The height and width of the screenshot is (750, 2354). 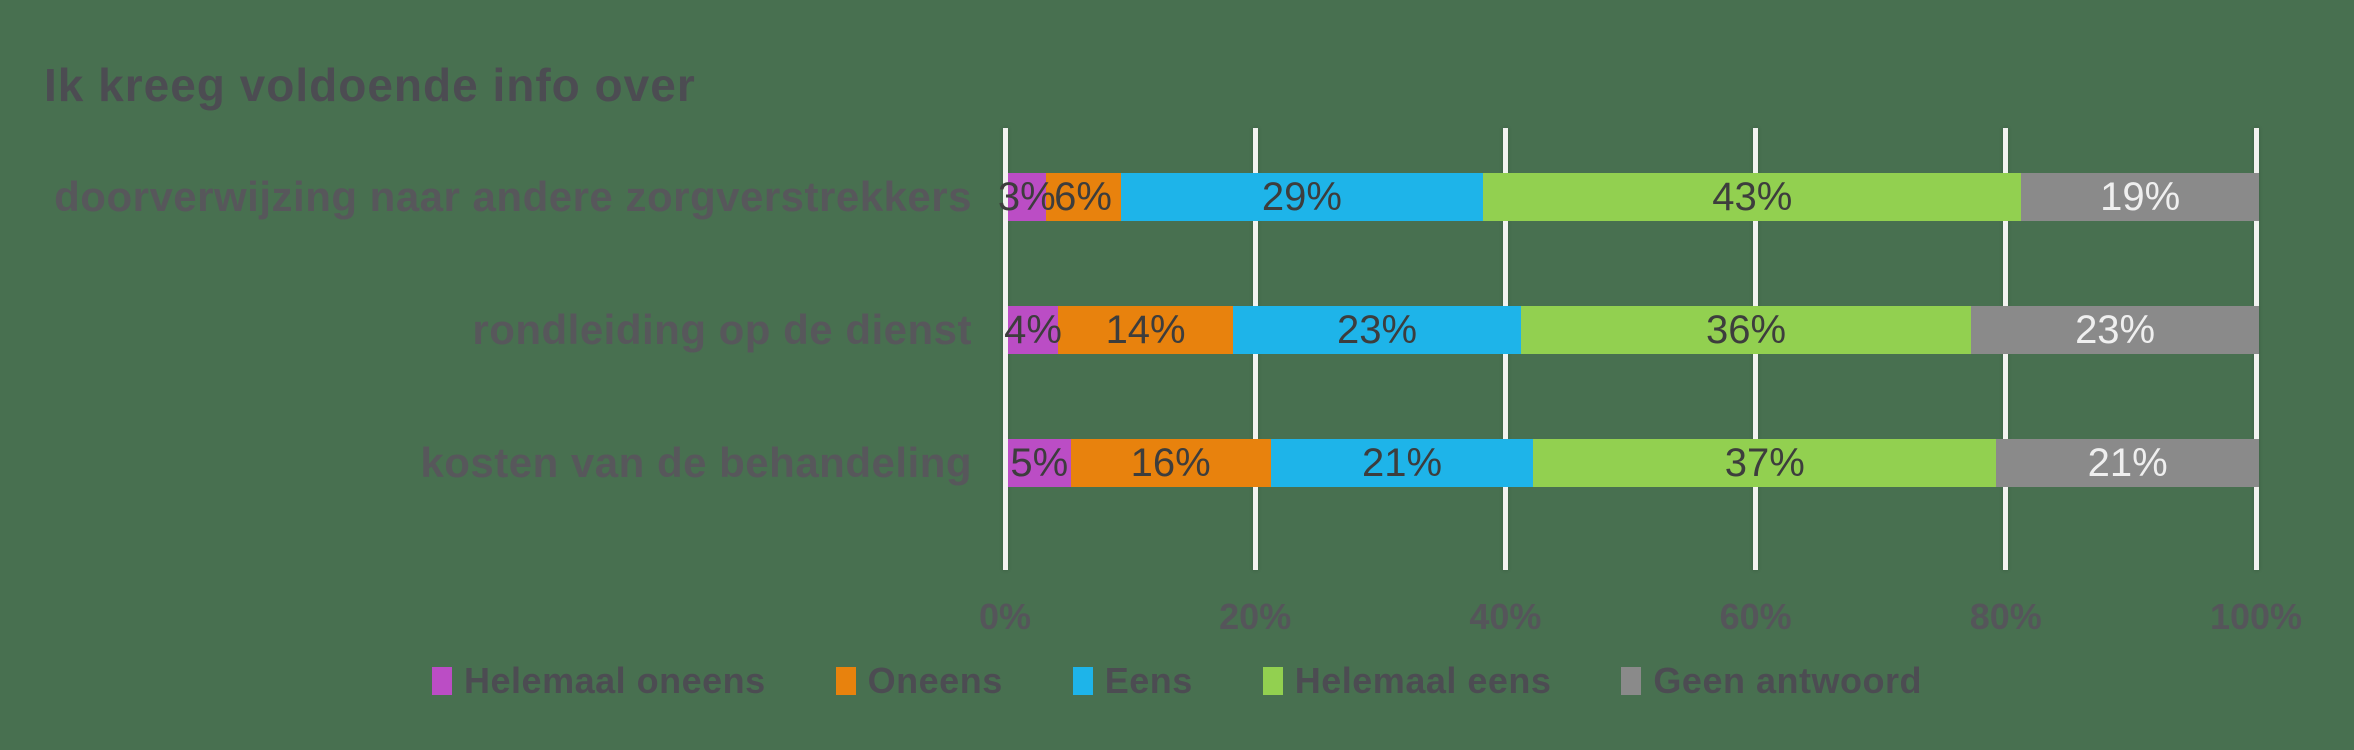 I want to click on bar-segment-geen-antwoord: 21%, so click(x=2127, y=463).